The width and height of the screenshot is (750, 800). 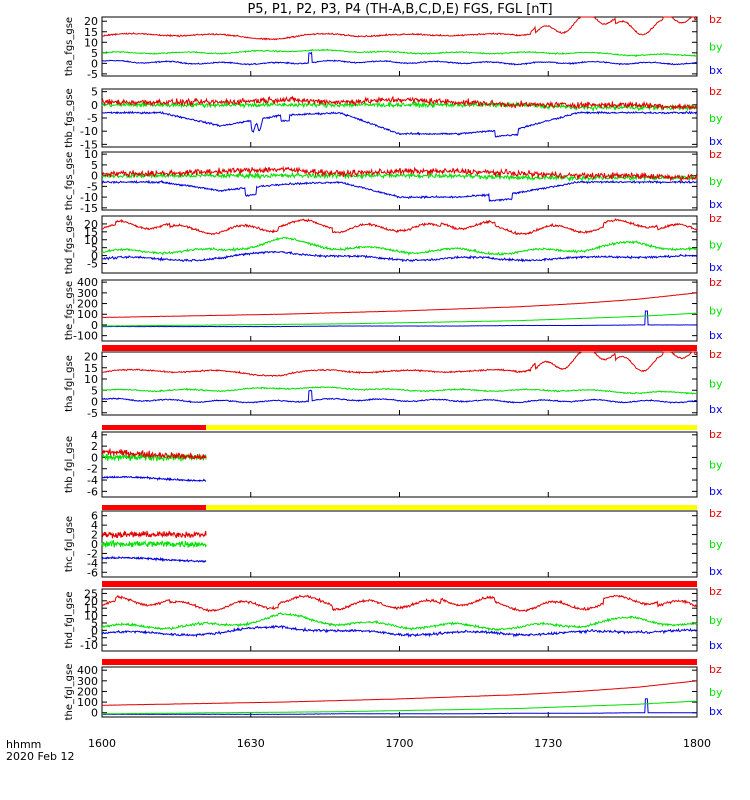 I want to click on y-axis-label: thc_fgs_gse, so click(x=69, y=181).